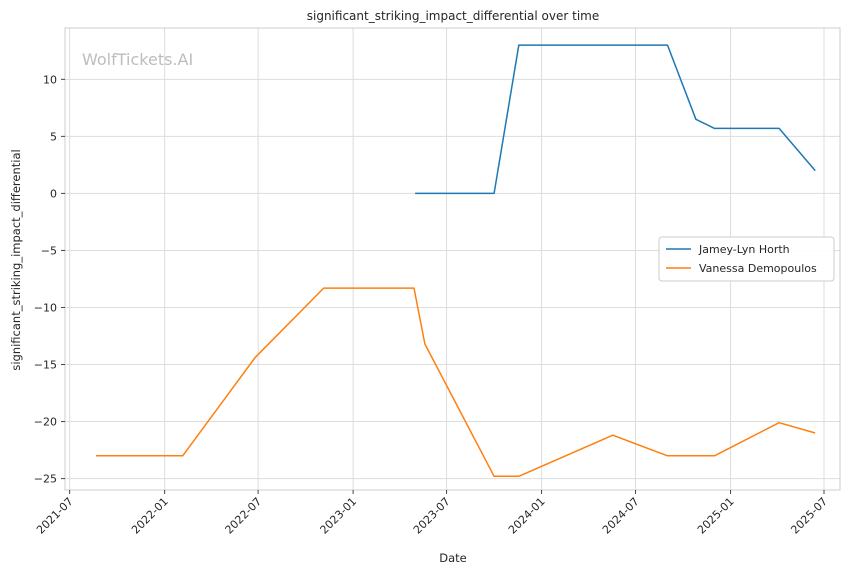  I want to click on y-tick-label: 5, so click(53, 136).